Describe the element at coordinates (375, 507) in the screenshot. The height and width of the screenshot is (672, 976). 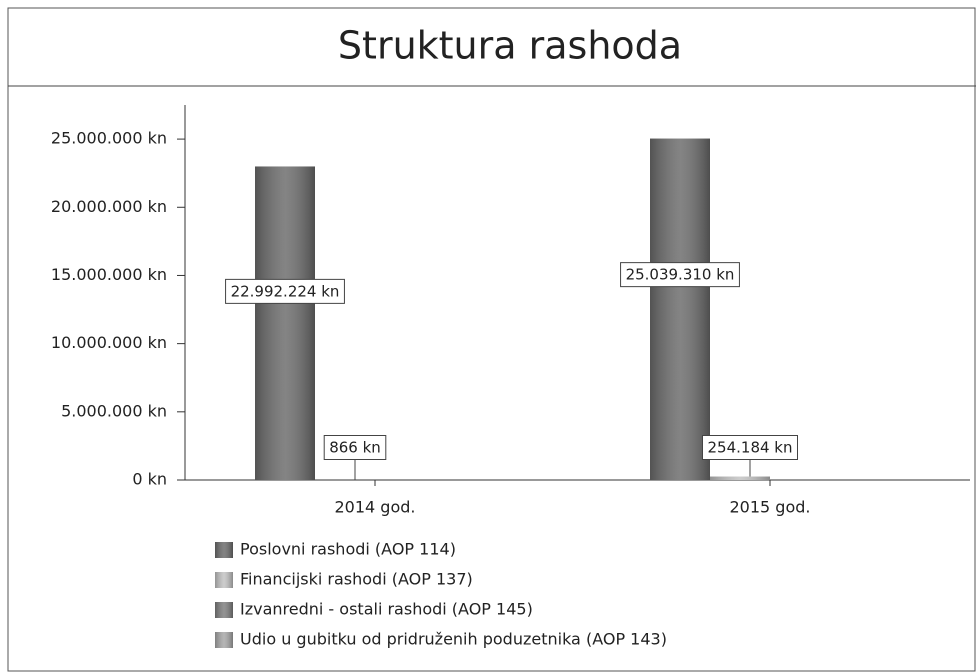
I see `x-tick-label: 2014 god.` at that location.